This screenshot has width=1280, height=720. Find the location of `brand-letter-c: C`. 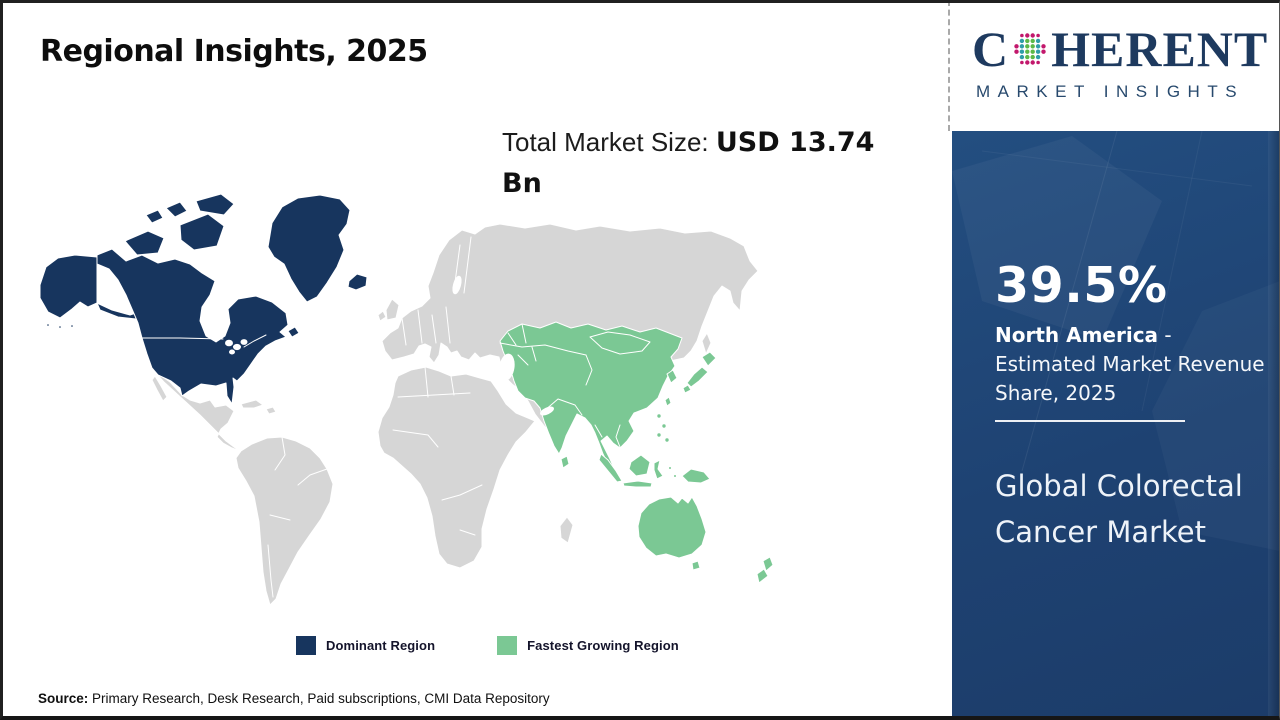

brand-letter-c: C is located at coordinates (991, 49).